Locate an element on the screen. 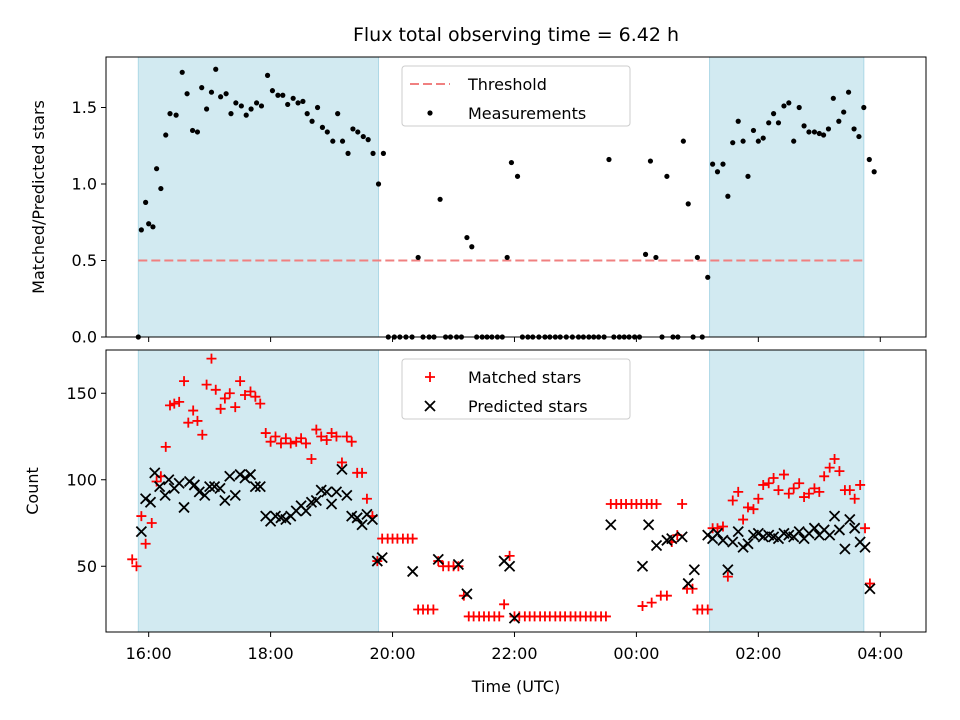  y-tick-label: 1.0 is located at coordinates (84, 183).